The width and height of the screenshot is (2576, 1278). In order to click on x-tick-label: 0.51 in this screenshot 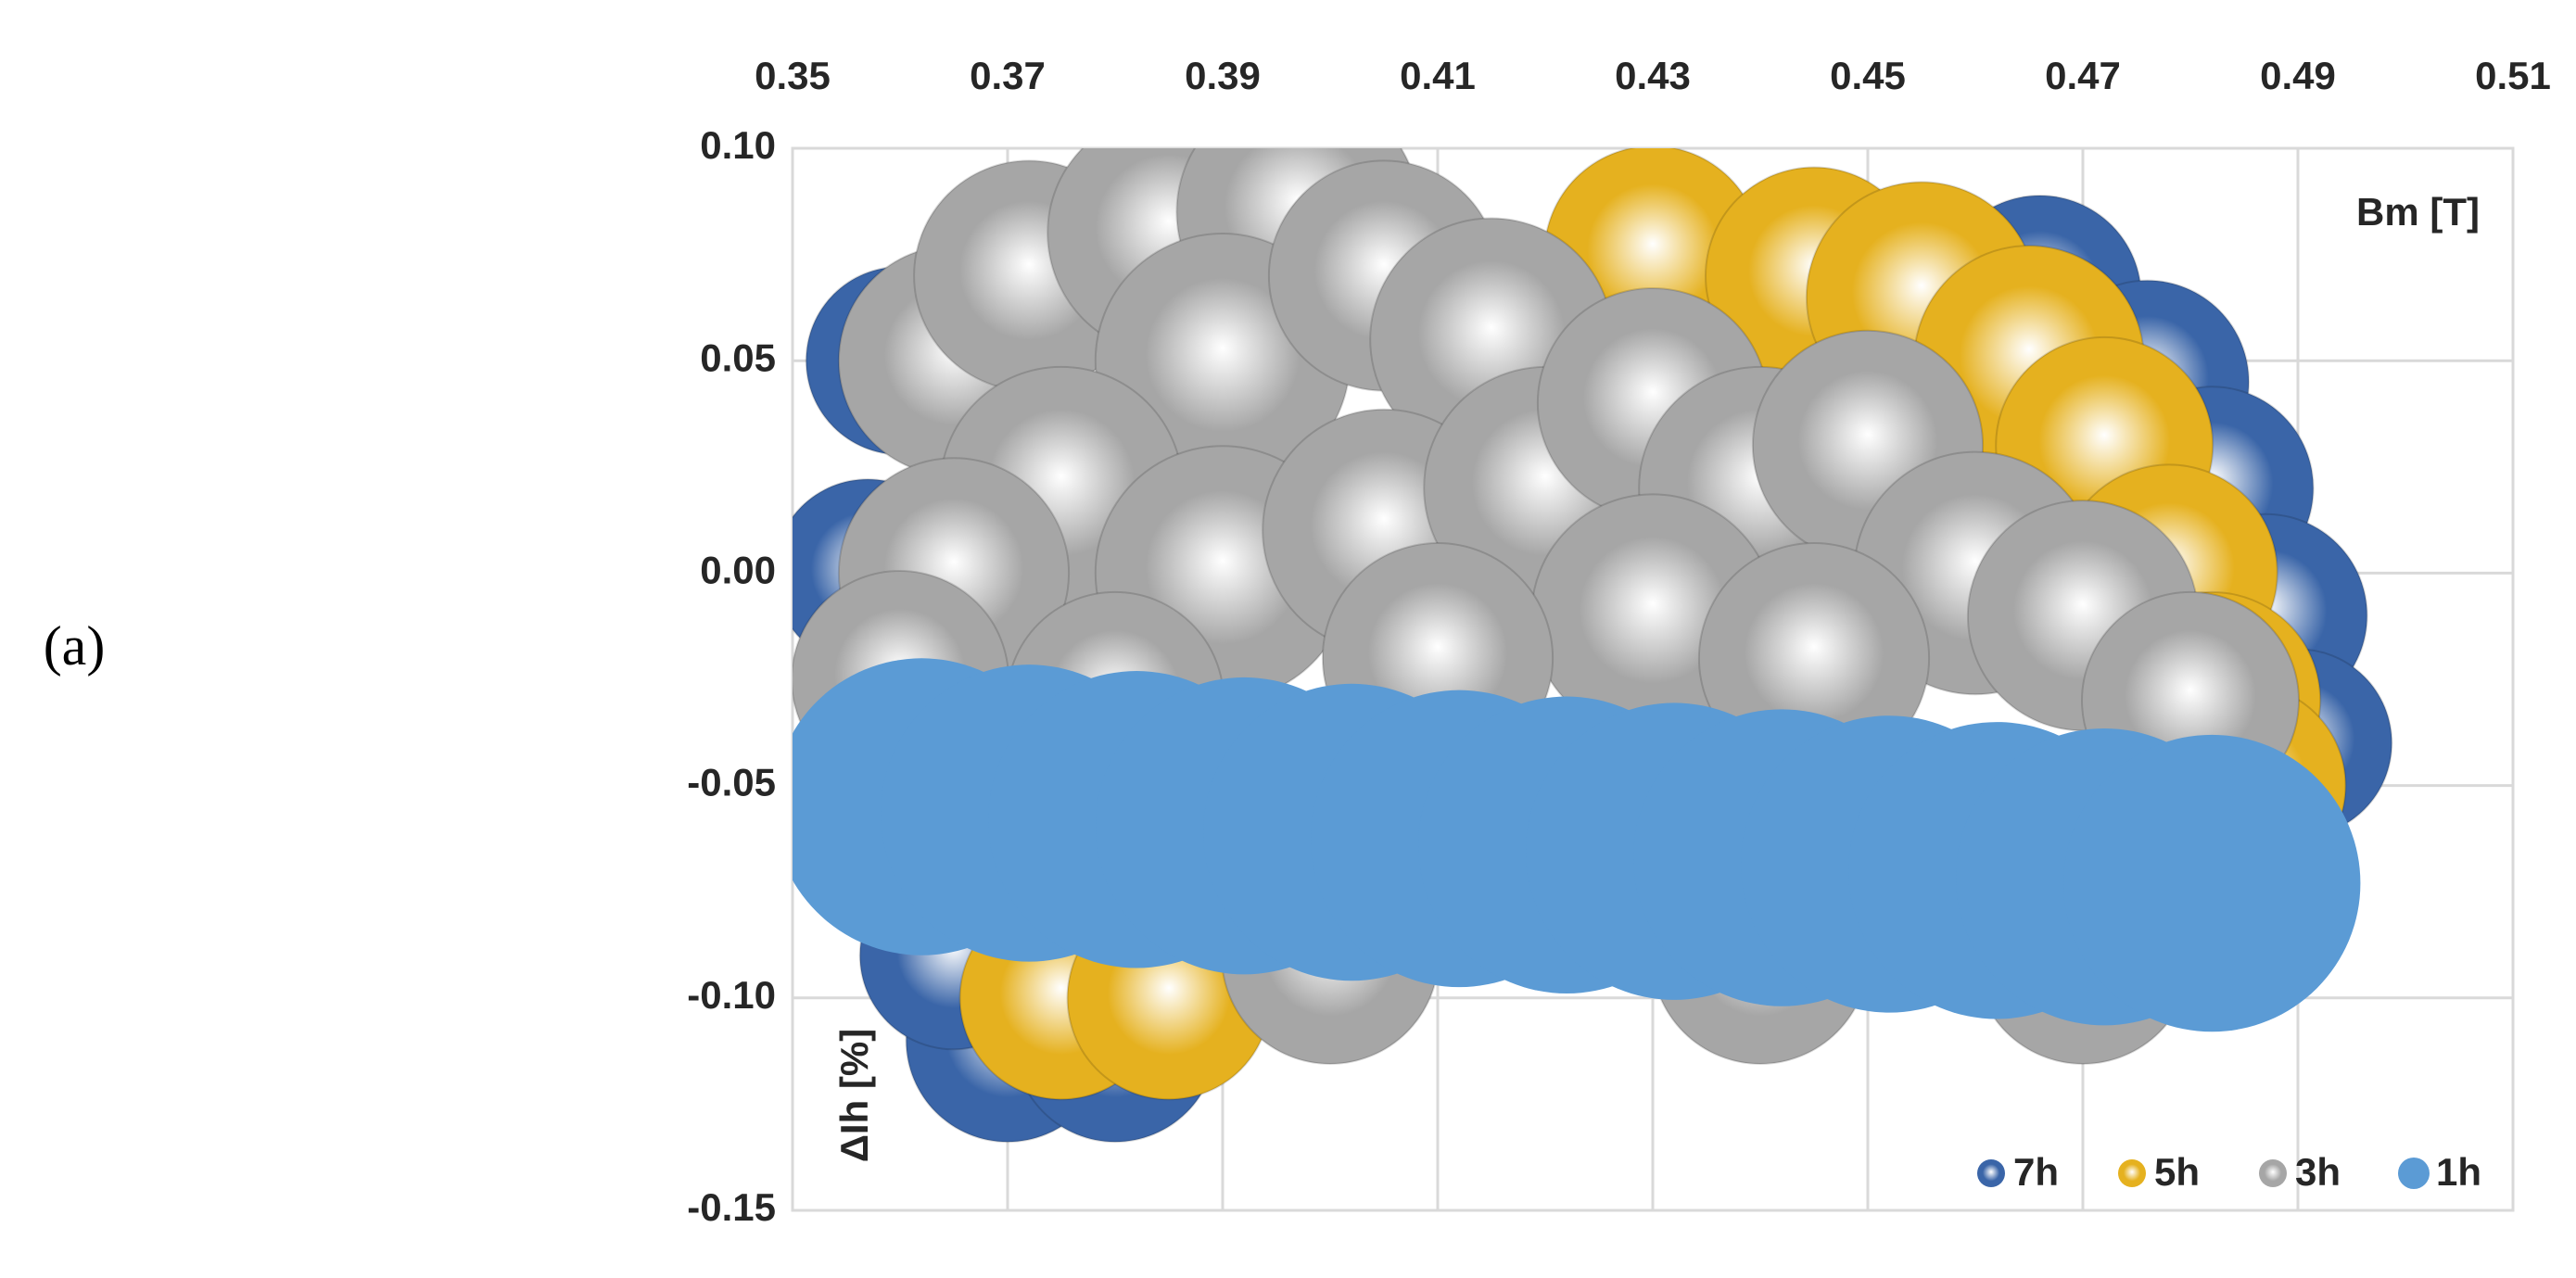, I will do `click(2513, 75)`.